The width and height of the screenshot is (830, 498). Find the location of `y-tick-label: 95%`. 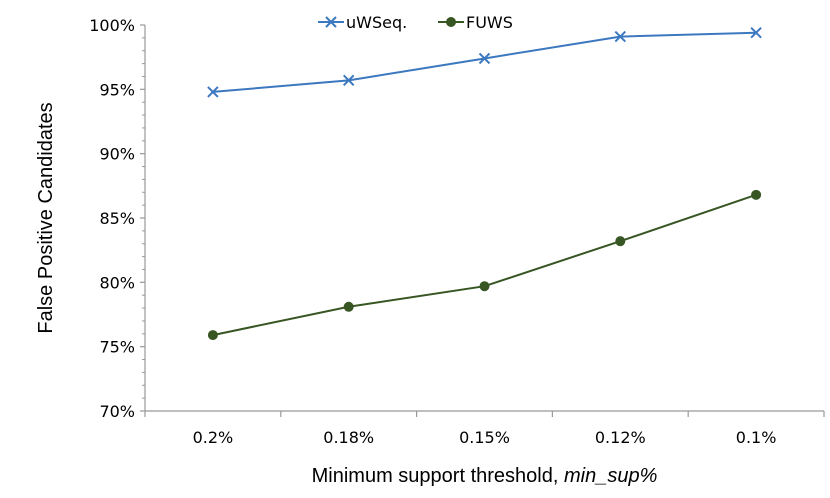

y-tick-label: 95% is located at coordinates (117, 89).